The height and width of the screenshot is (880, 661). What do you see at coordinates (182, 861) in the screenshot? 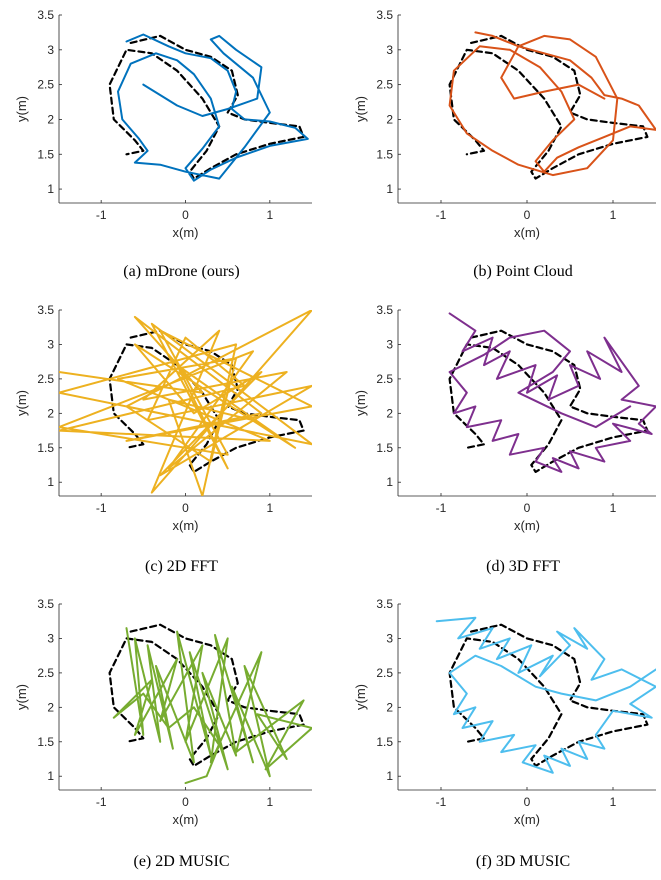
I see `subfigure-caption: (e) 2D MUSIC` at bounding box center [182, 861].